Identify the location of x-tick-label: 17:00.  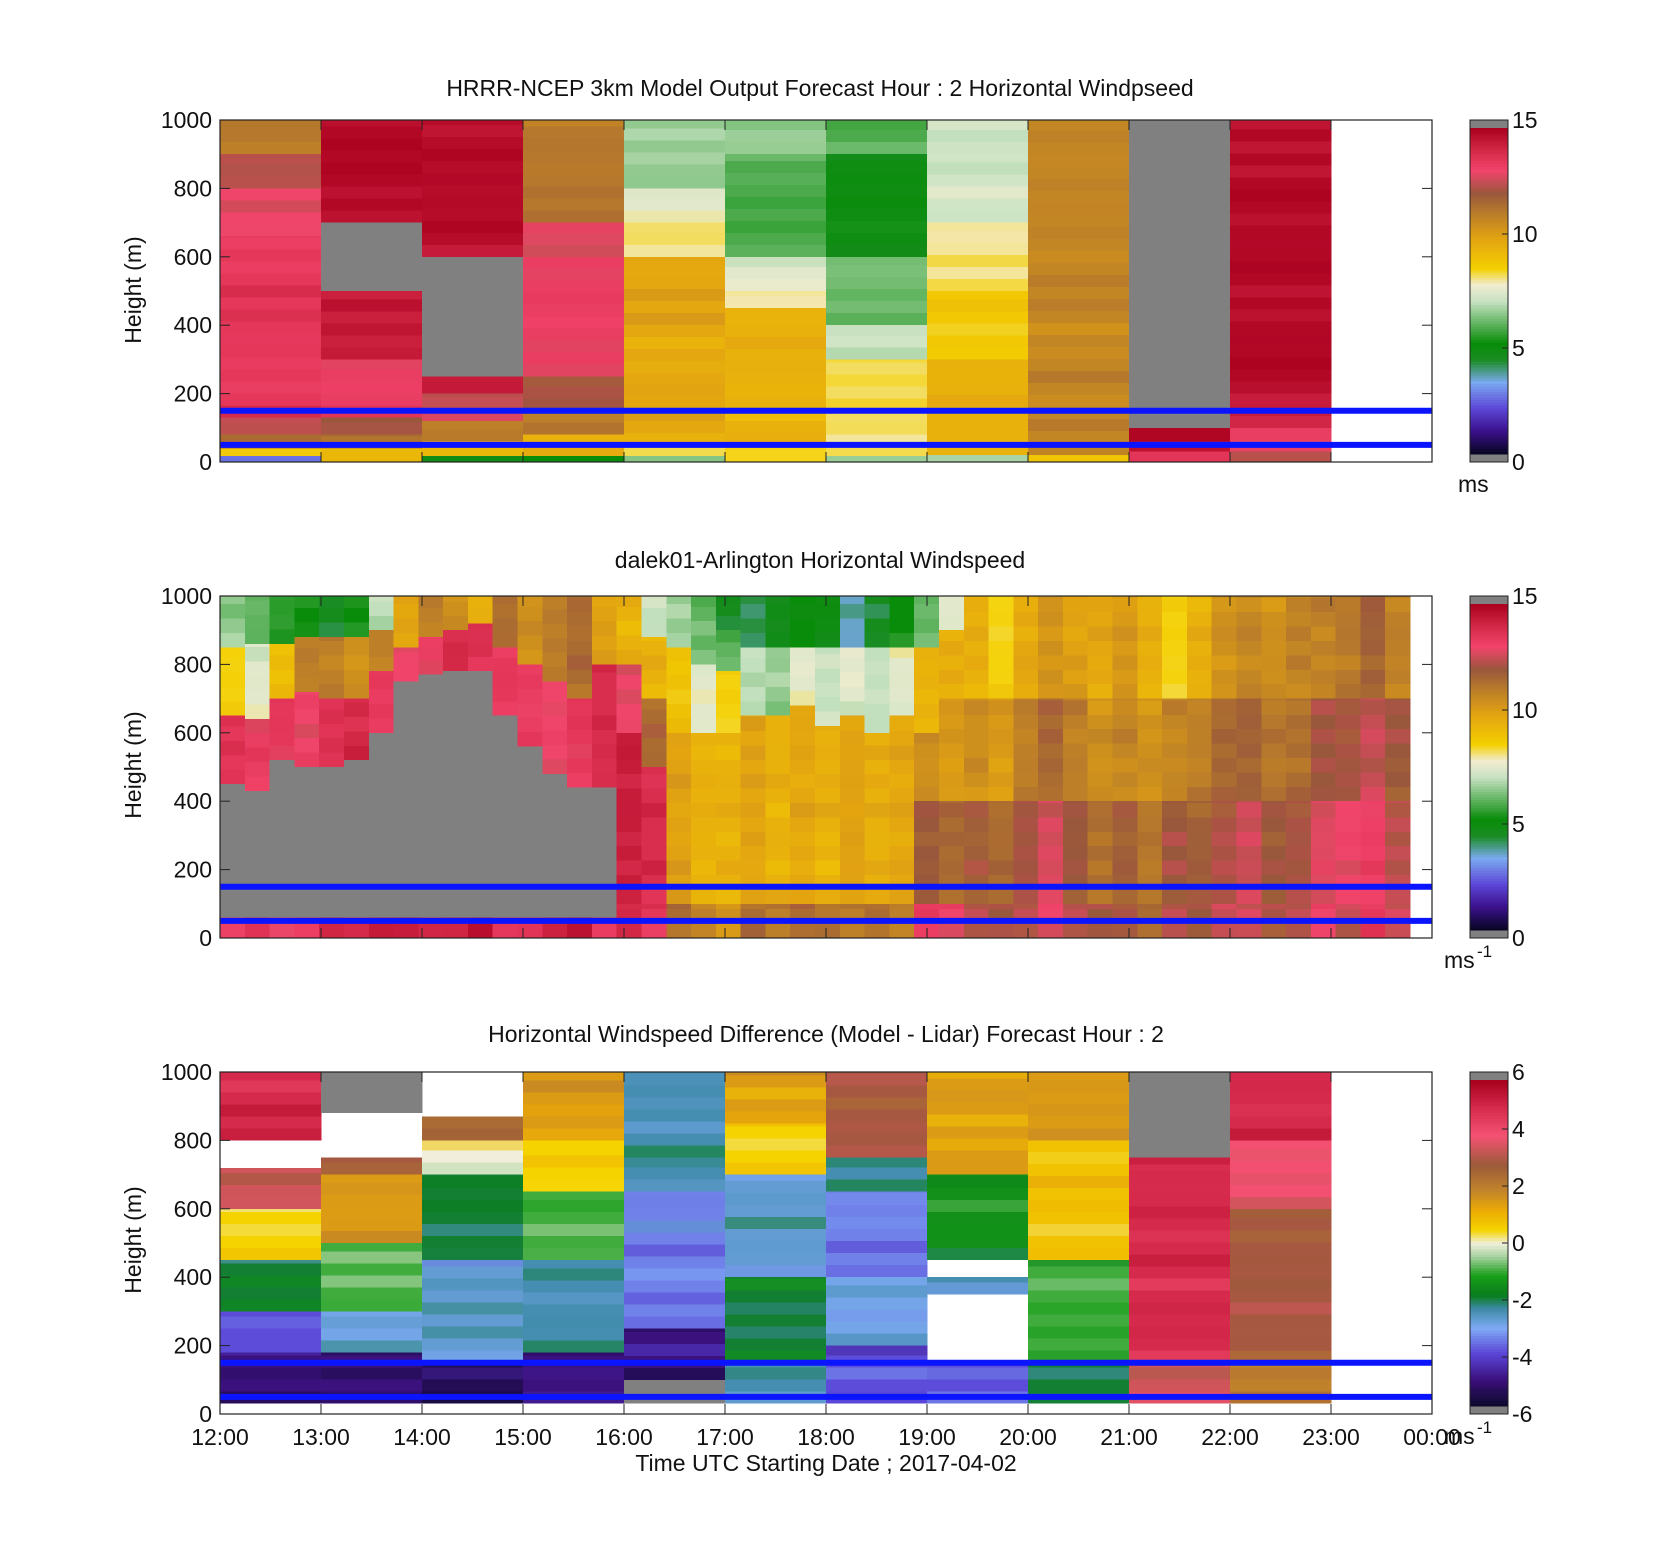
(725, 1437).